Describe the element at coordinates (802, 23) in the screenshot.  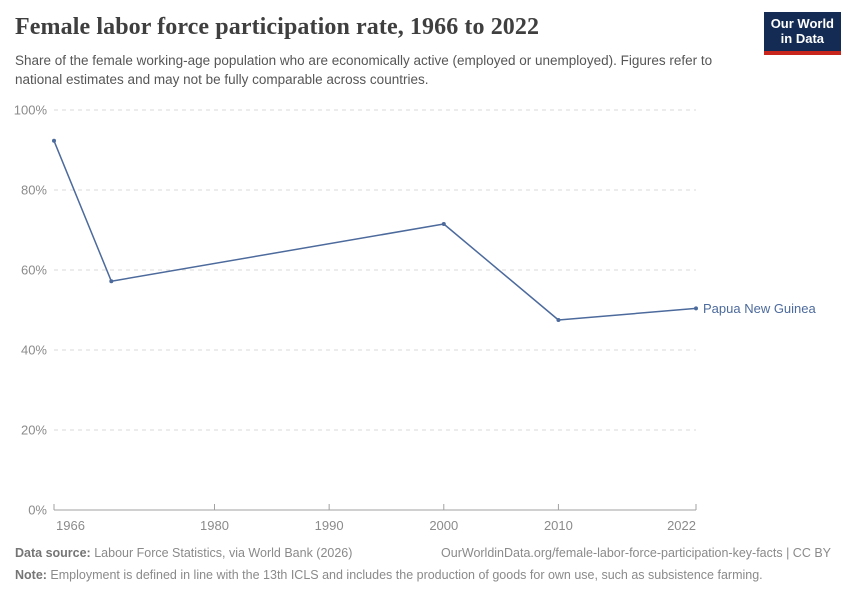
I see `owid-logo-line1: Our World` at that location.